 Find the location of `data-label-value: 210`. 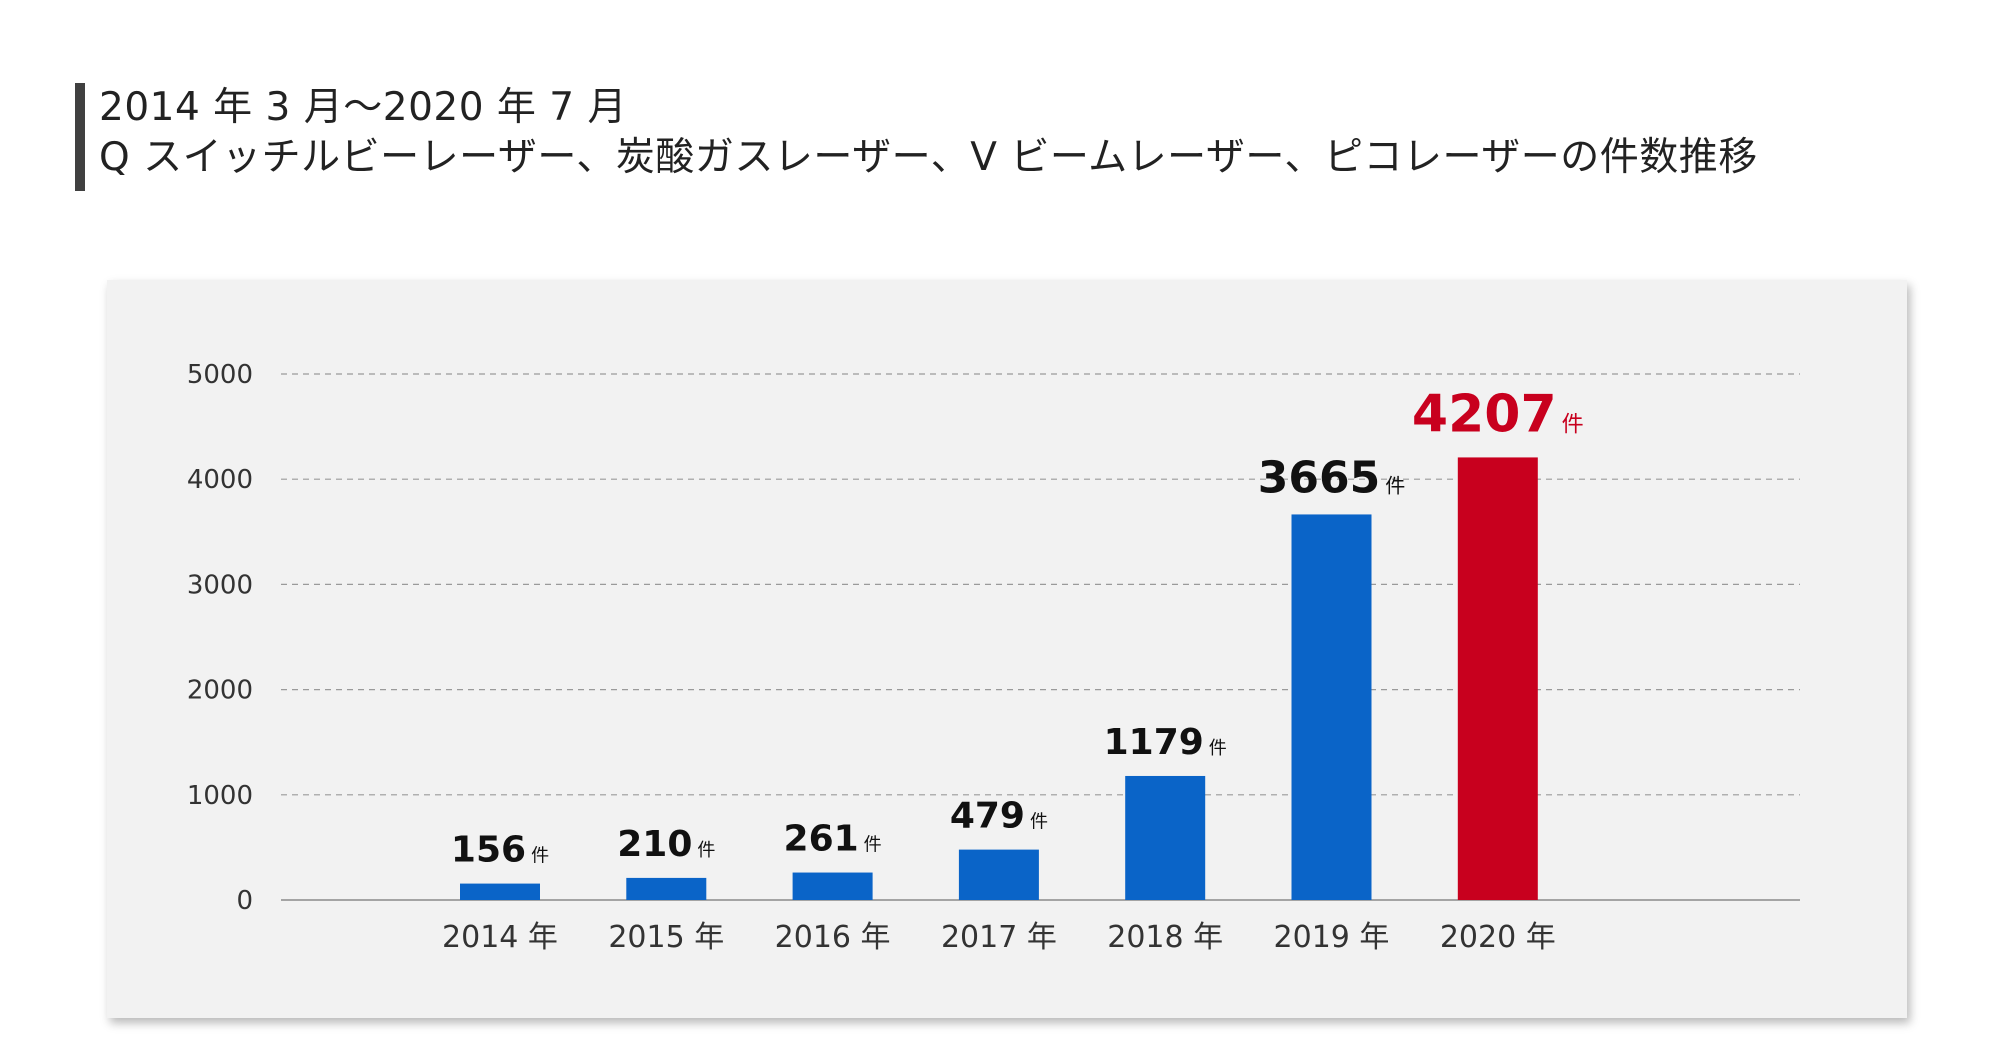

data-label-value: 210 is located at coordinates (654, 844).